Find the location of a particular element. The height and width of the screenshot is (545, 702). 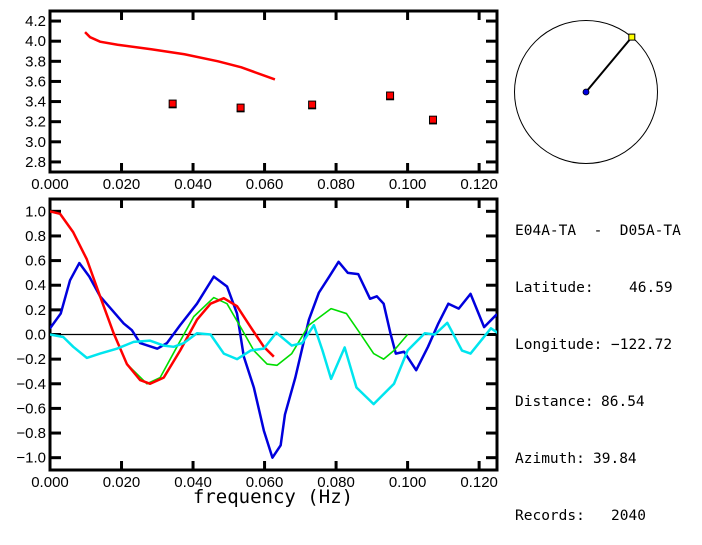

station-dot is located at coordinates (586, 92).